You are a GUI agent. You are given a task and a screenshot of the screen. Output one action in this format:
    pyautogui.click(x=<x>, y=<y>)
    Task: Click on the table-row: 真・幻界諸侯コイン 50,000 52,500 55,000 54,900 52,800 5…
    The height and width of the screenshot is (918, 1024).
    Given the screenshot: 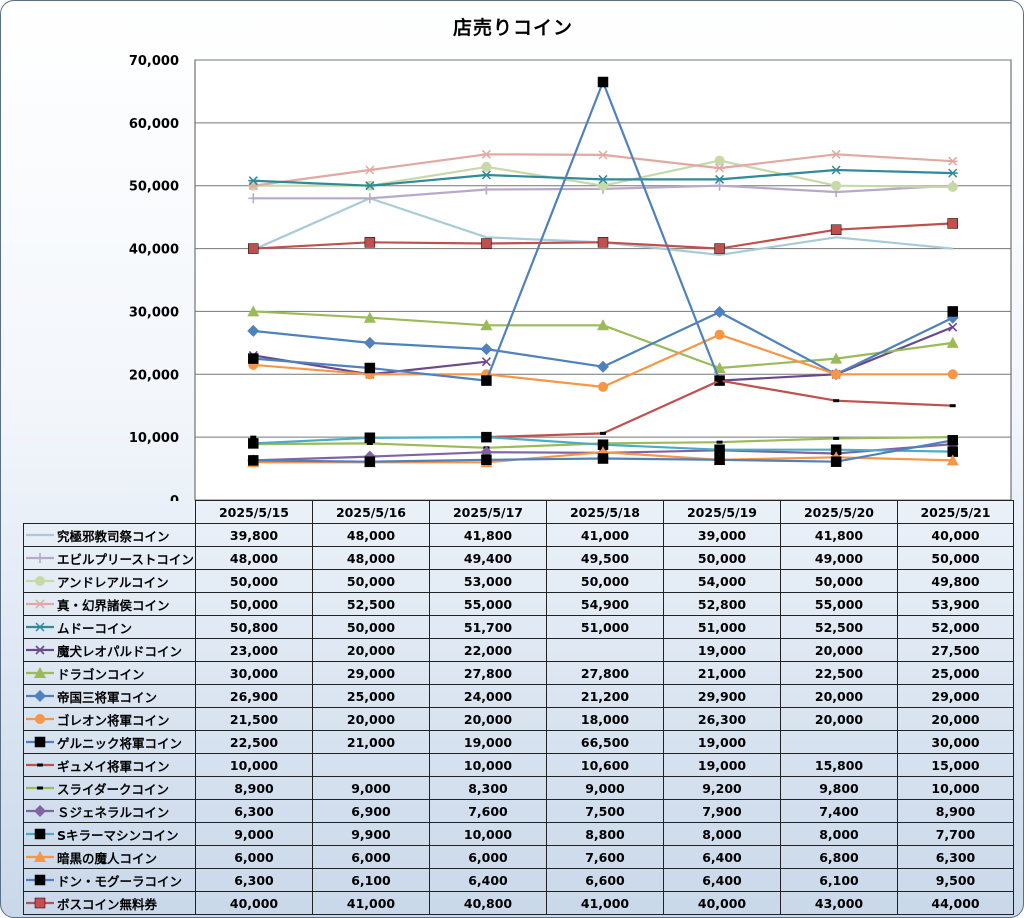 What is the action you would take?
    pyautogui.click(x=518, y=604)
    